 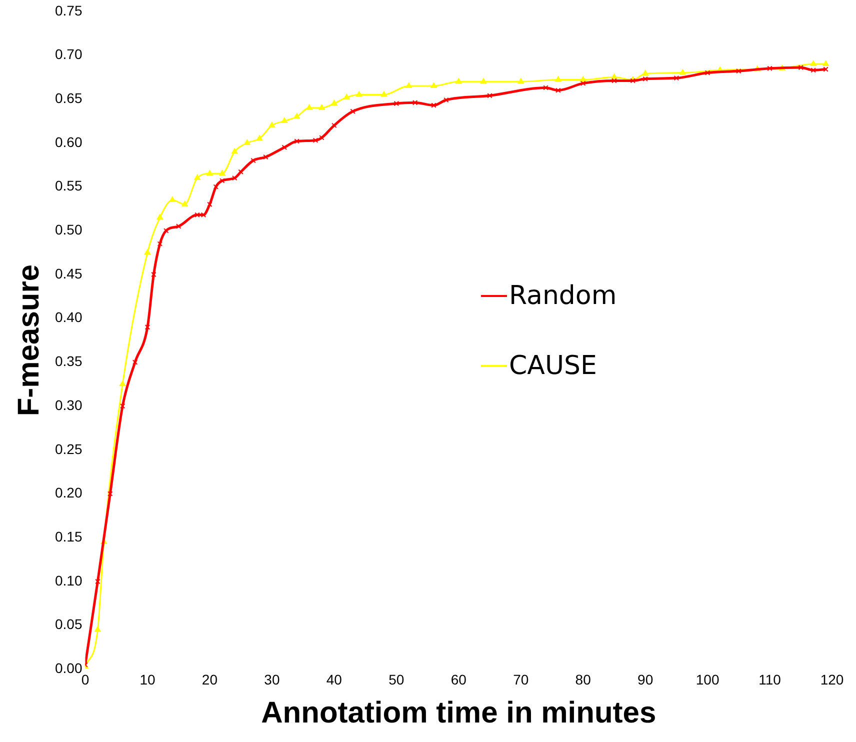 What do you see at coordinates (396, 679) in the screenshot?
I see `x-tick-label: 50` at bounding box center [396, 679].